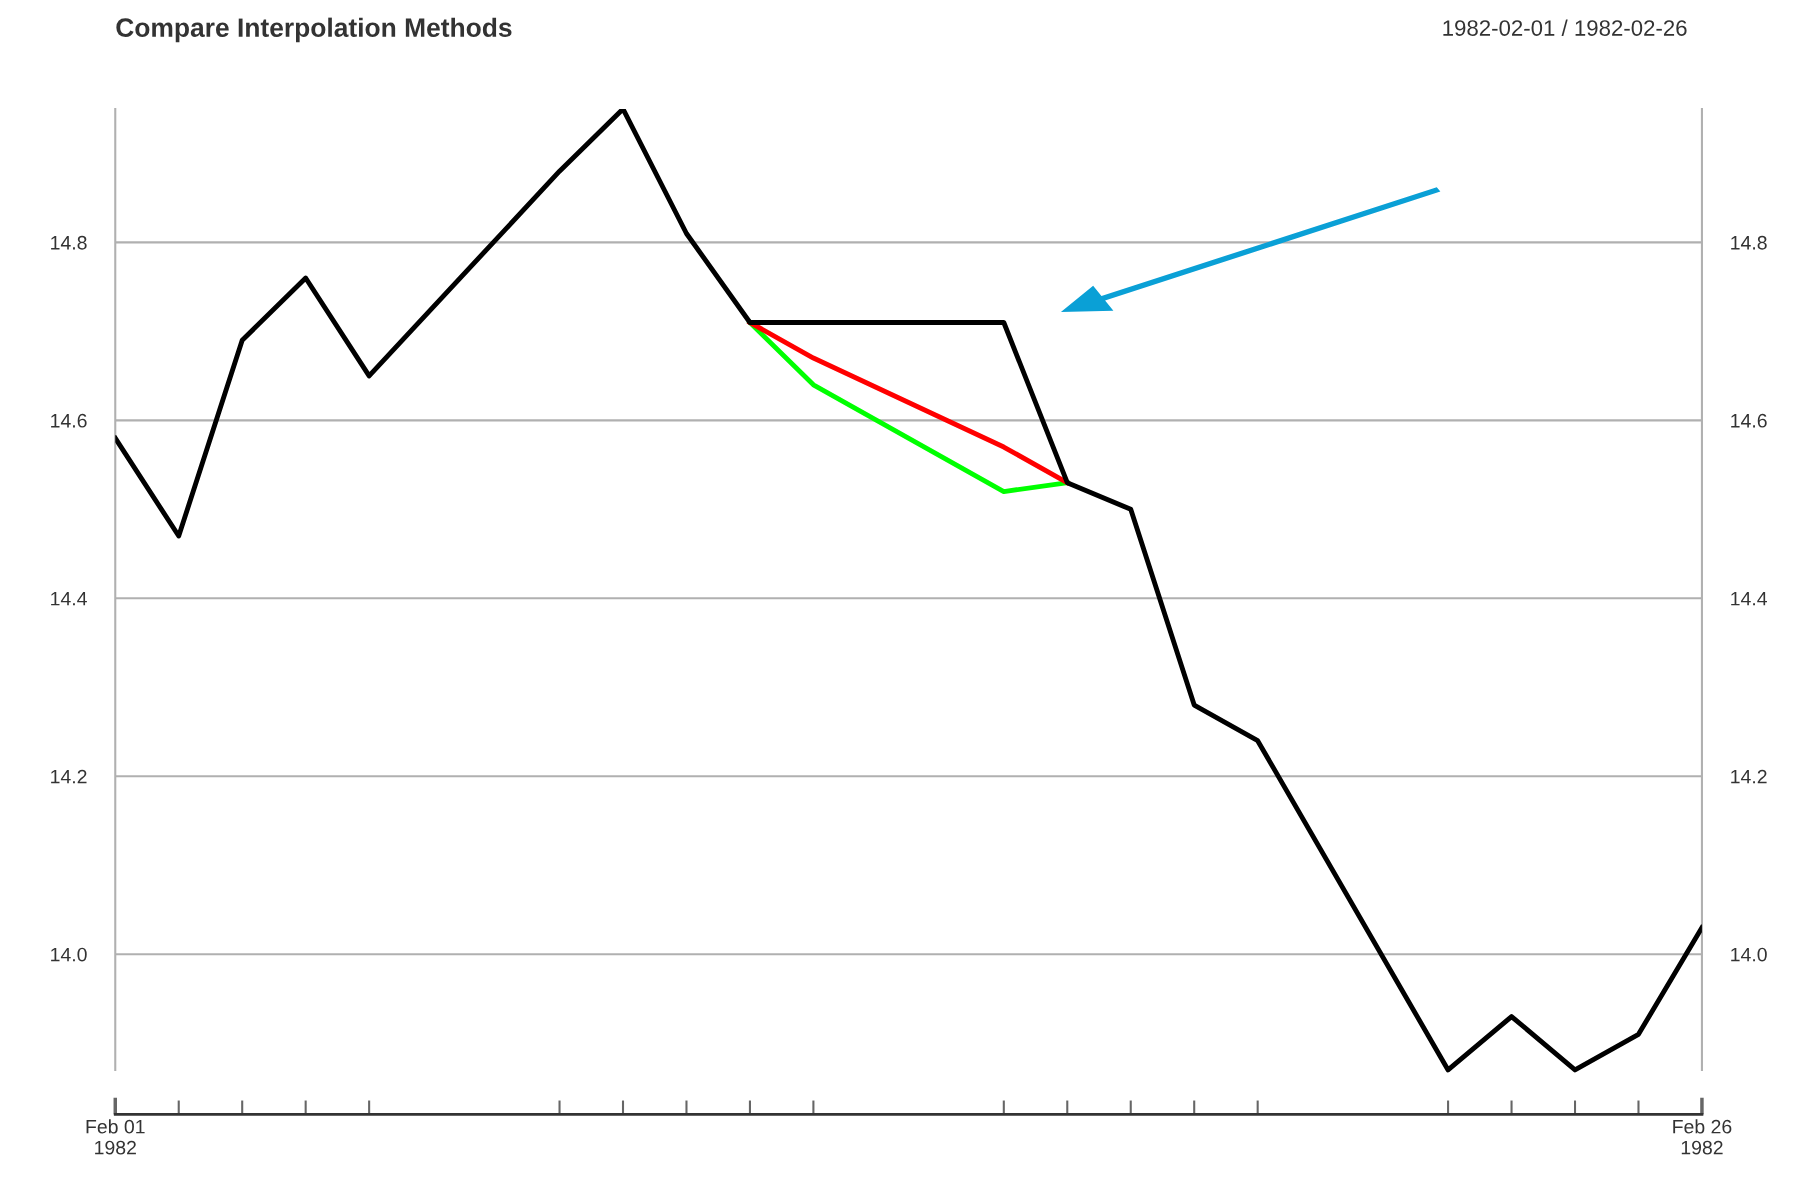  What do you see at coordinates (1565, 27) in the screenshot?
I see `text: 1982-02-01 / 1982-02-26` at bounding box center [1565, 27].